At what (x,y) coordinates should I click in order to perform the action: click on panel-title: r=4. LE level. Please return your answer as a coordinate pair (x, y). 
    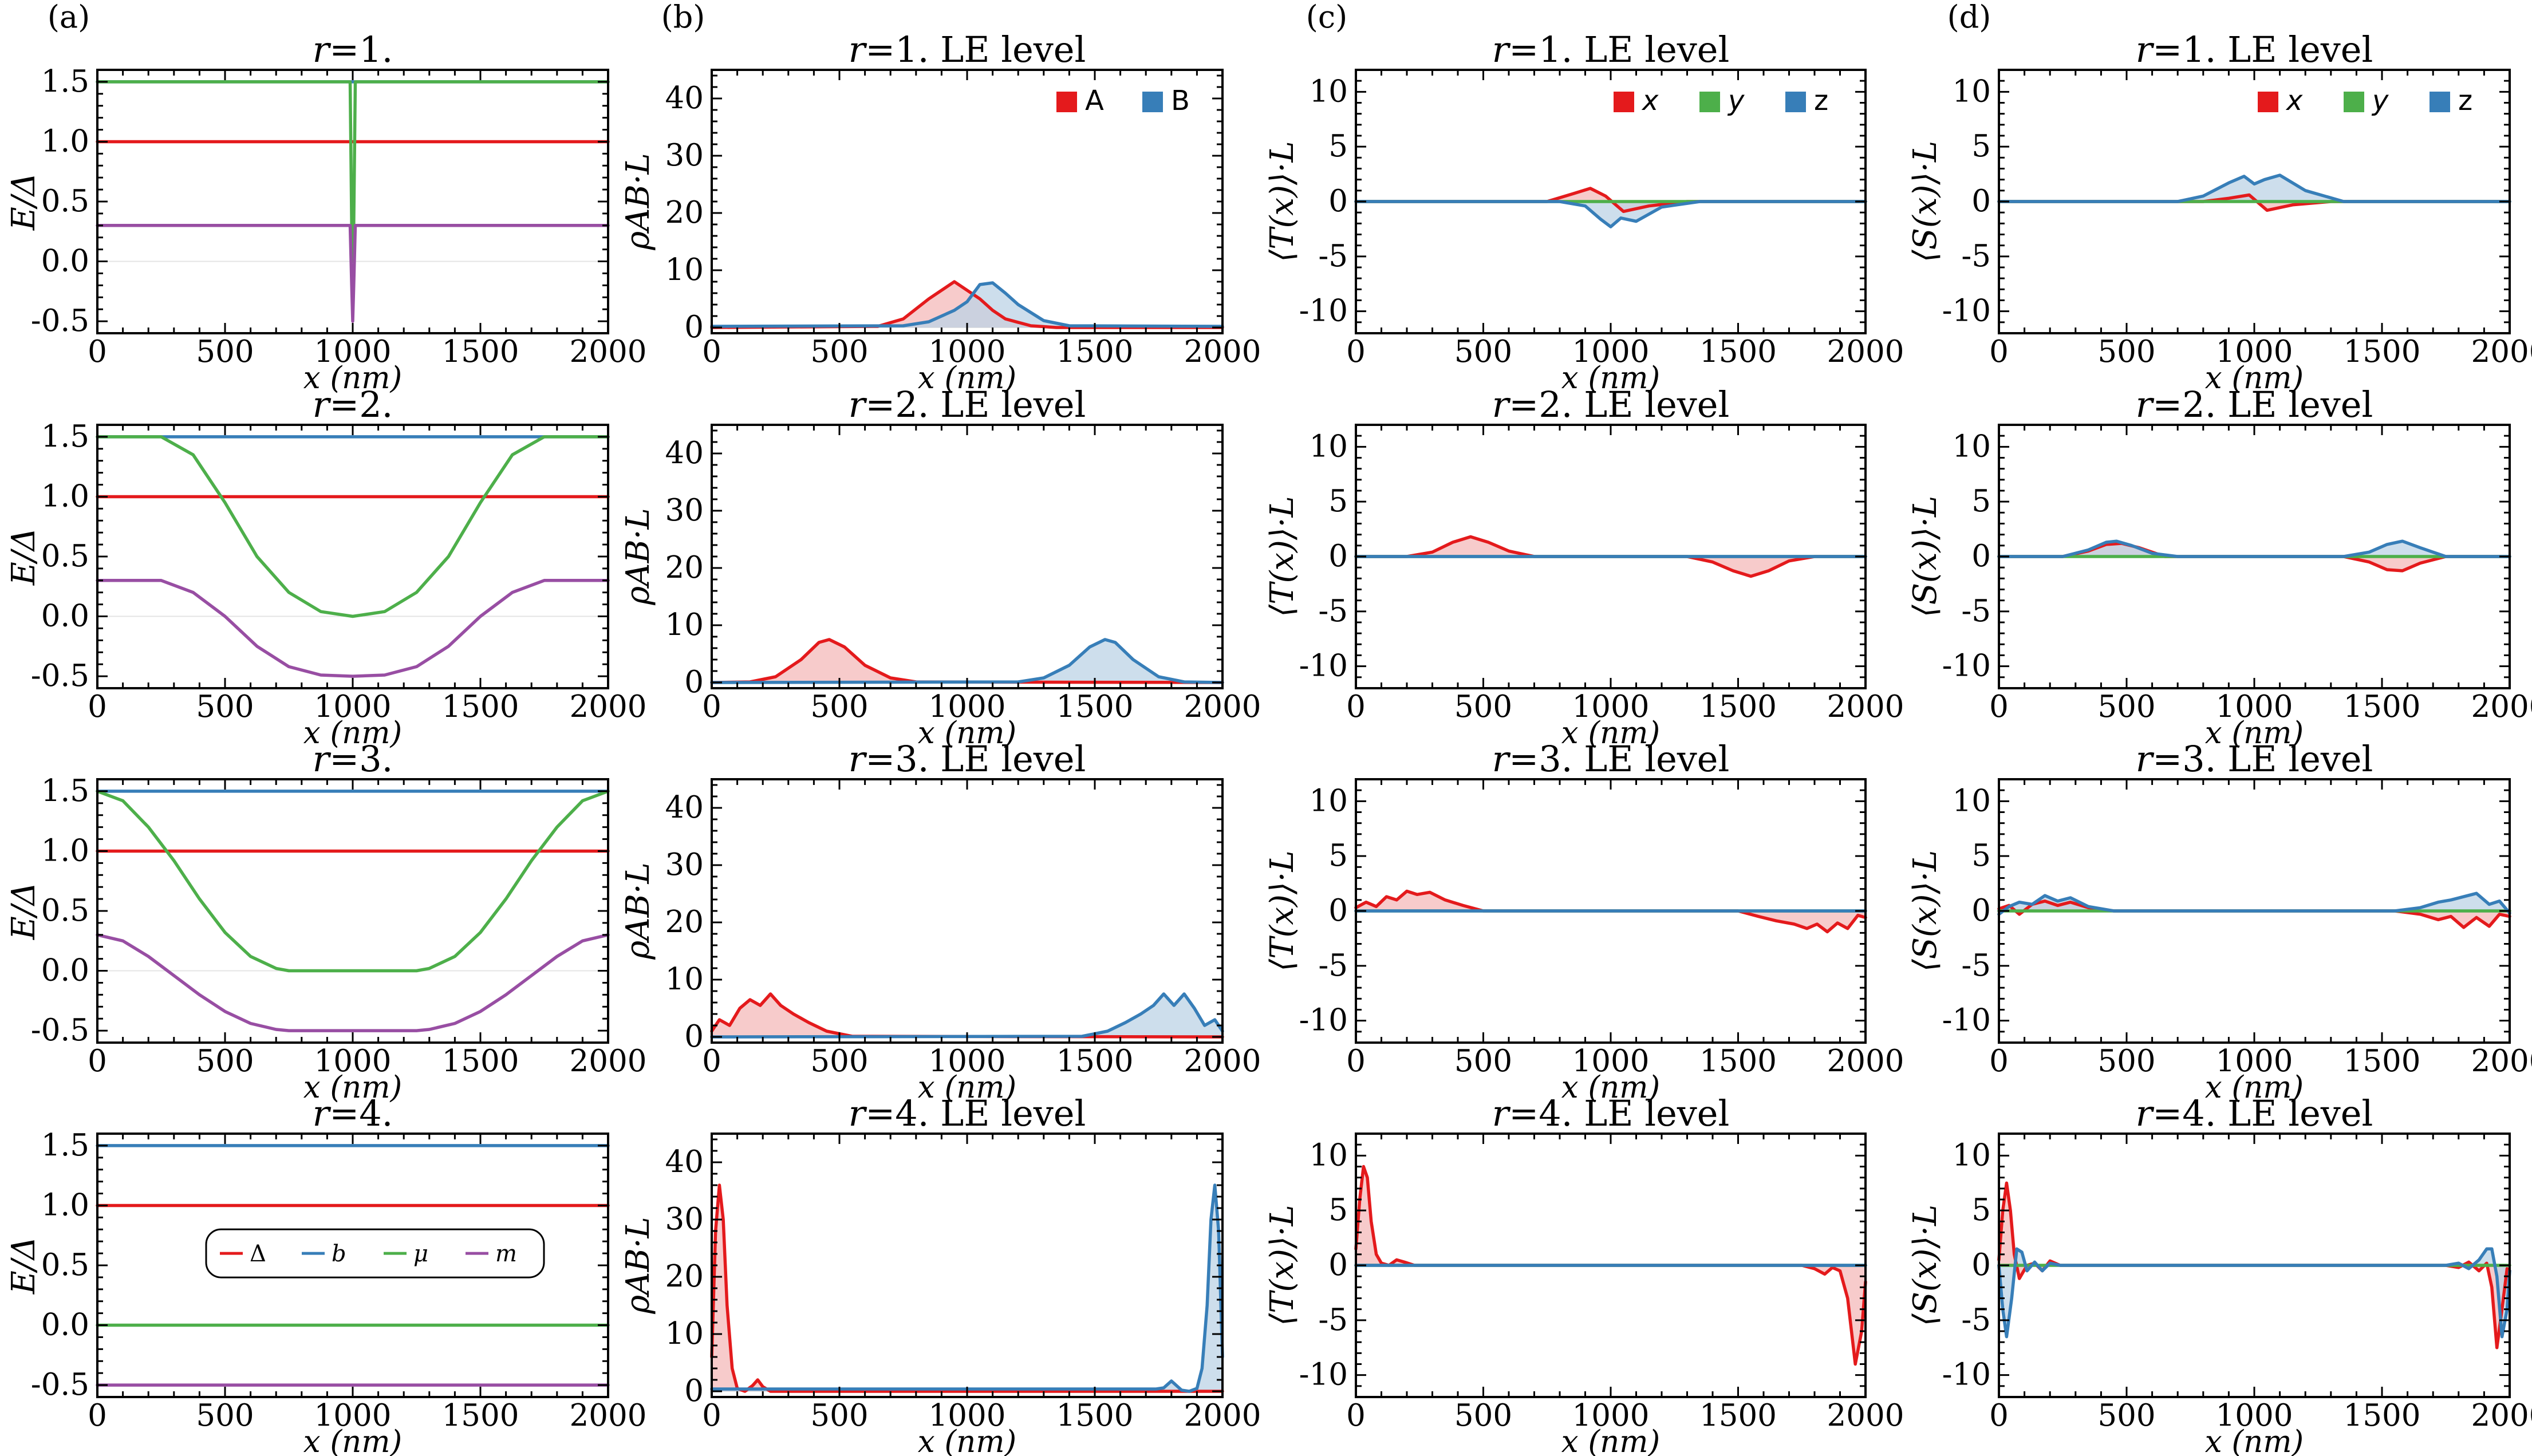
    Looking at the image, I should click on (967, 1113).